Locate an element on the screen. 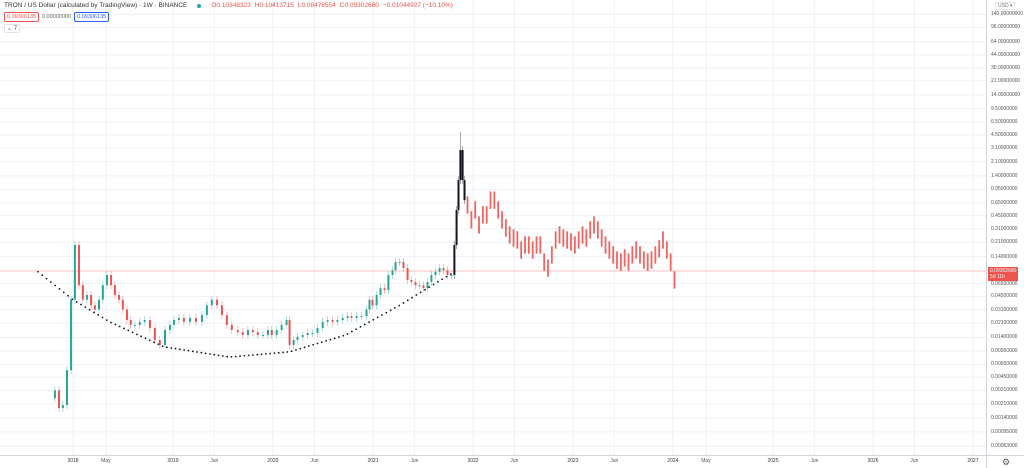 The width and height of the screenshot is (1024, 468). buy-button: 0.09306135 is located at coordinates (92, 17).